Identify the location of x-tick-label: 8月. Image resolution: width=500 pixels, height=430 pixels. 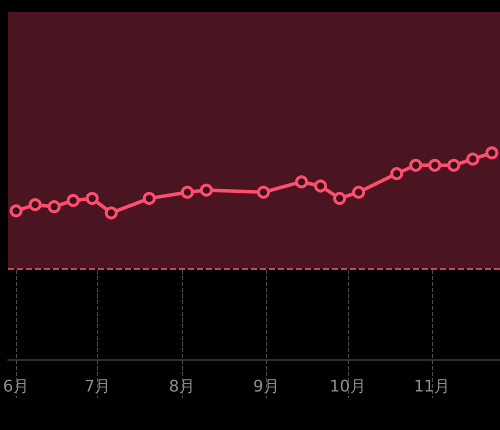
(182, 386).